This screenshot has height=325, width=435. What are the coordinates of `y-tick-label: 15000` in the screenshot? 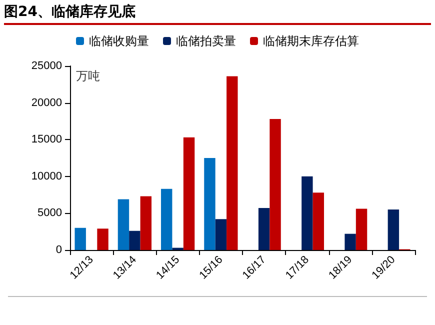 It's located at (46, 140).